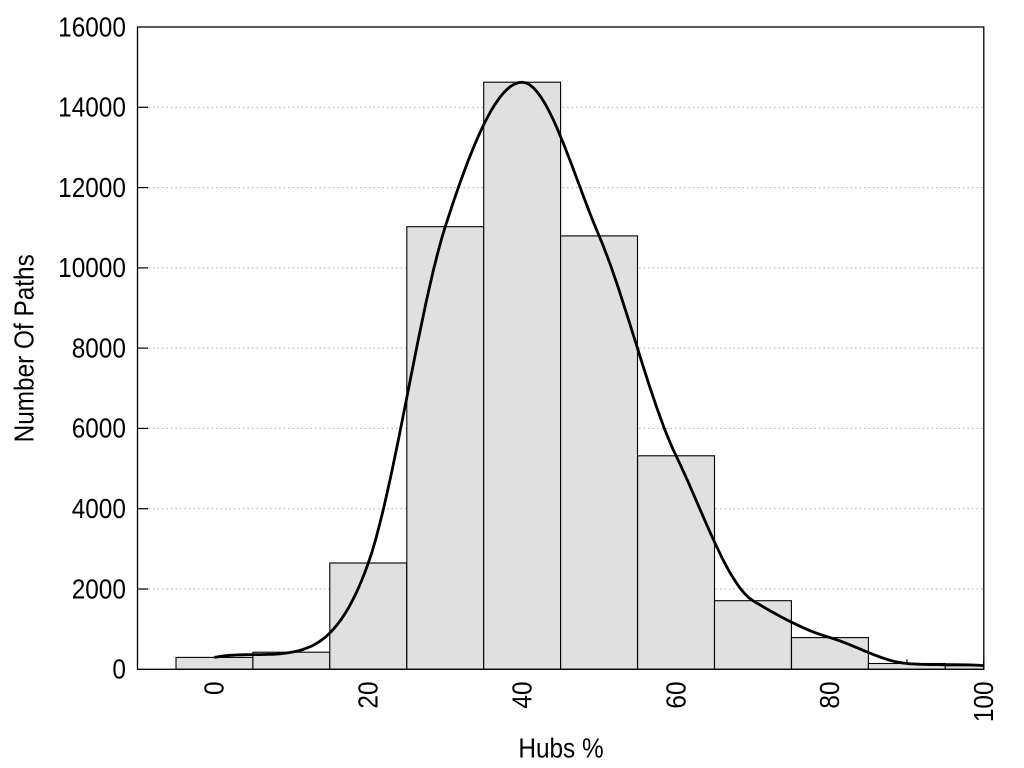 Image resolution: width=1024 pixels, height=768 pixels. What do you see at coordinates (522, 695) in the screenshot?
I see `svg-text: 40` at bounding box center [522, 695].